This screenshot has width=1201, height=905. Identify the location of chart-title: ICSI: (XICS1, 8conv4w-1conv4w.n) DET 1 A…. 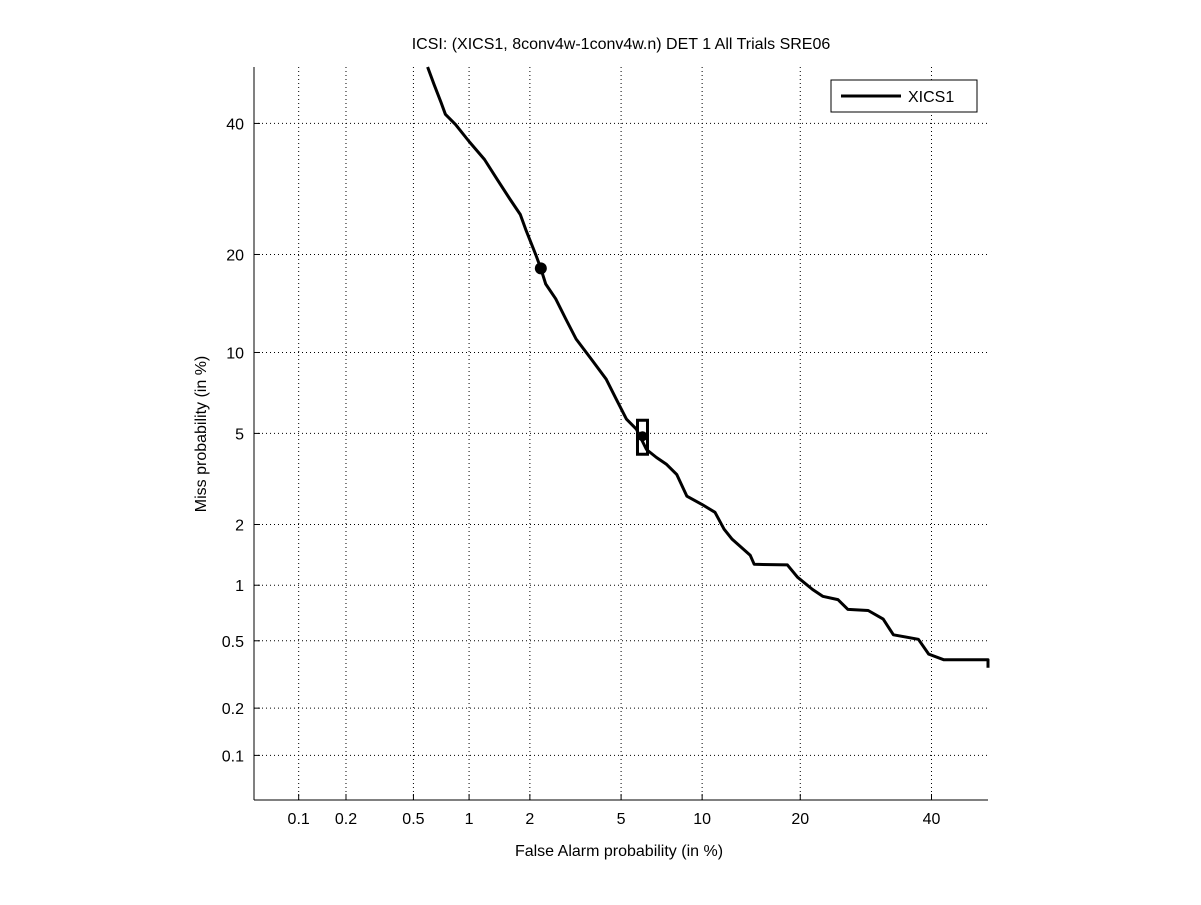
(621, 44).